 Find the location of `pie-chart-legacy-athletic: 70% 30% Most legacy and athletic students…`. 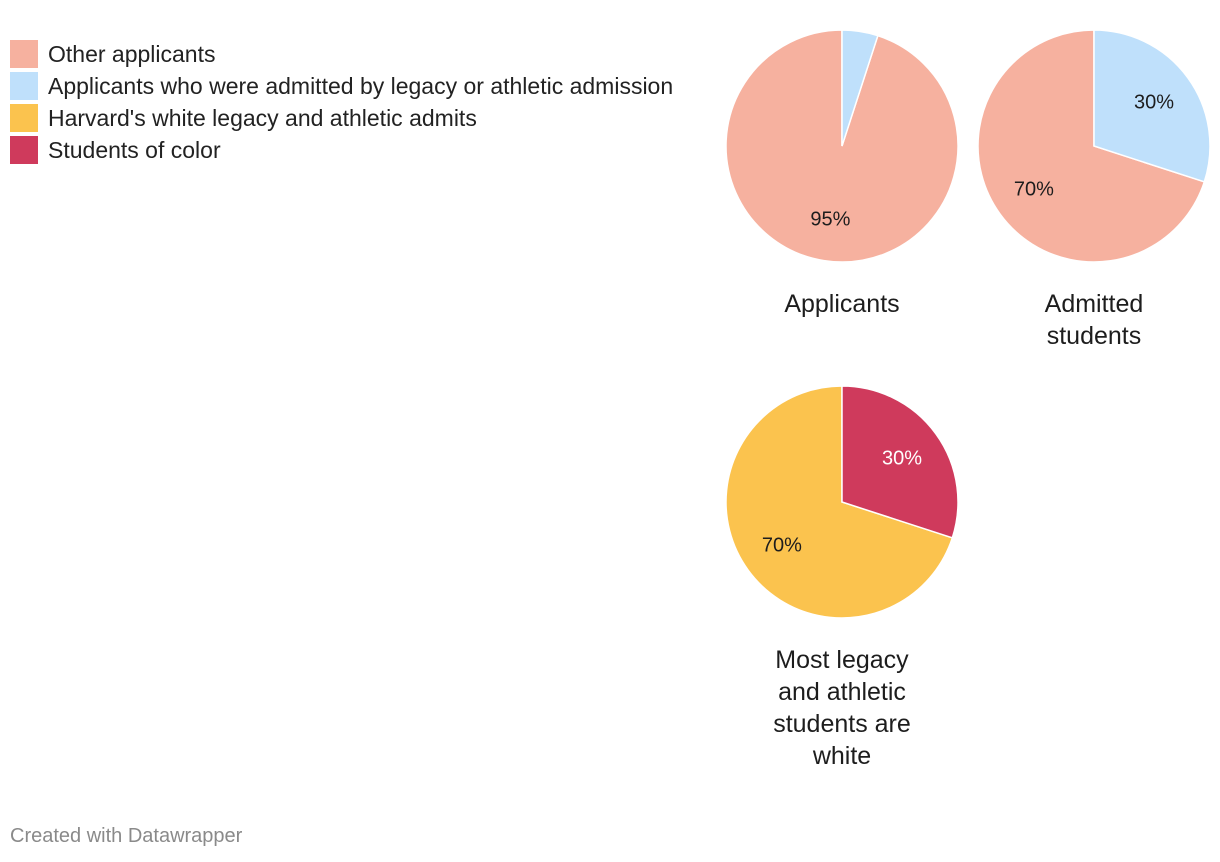

pie-chart-legacy-athletic: 70% 30% Most legacy and athletic students… is located at coordinates (842, 577).